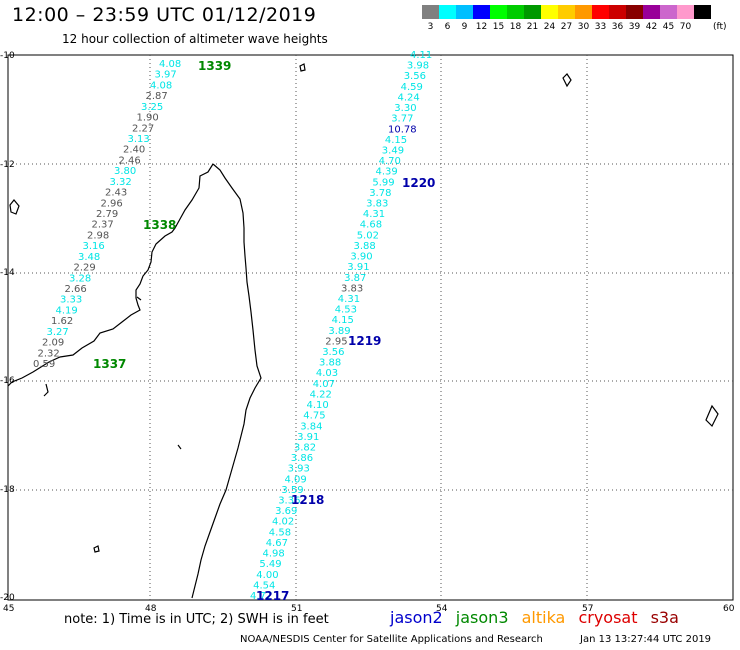  What do you see at coordinates (296, 609) in the screenshot?
I see `lon-tick-label: 51` at bounding box center [296, 609].